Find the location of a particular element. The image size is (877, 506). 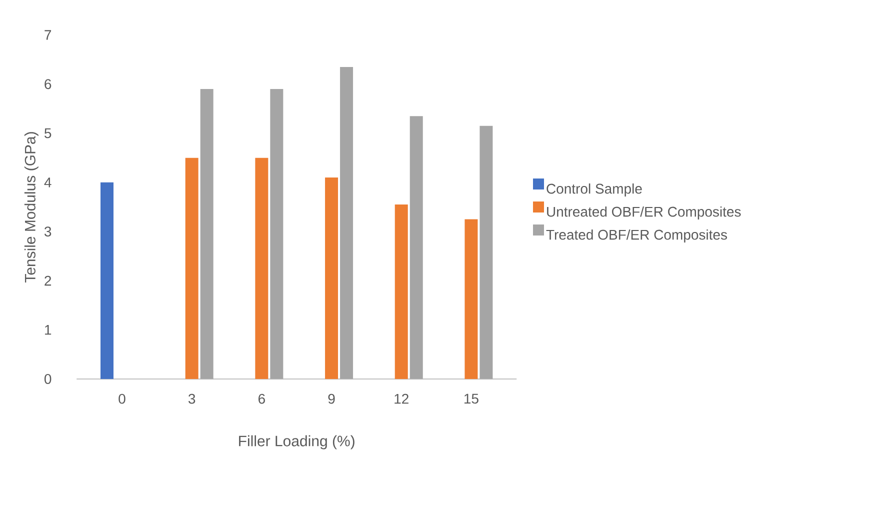

x-tick-label: 15 is located at coordinates (471, 399).